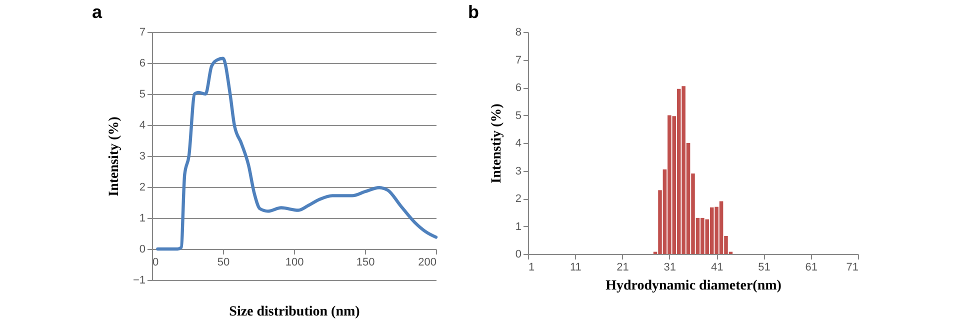 The width and height of the screenshot is (967, 330). I want to click on x-tick-label: 0, so click(155, 262).